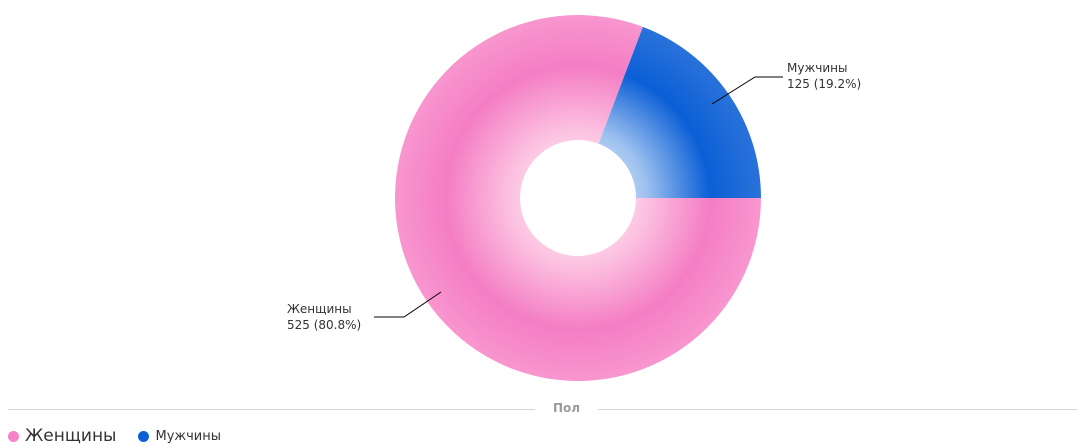  I want to click on slice-men, so click(679, 112).